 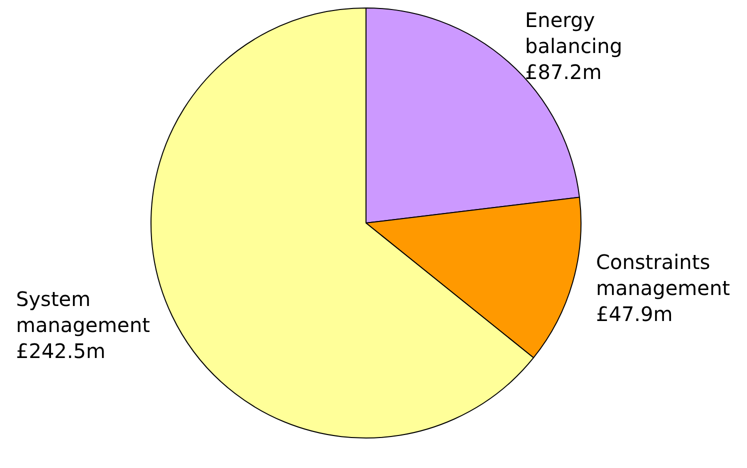 What do you see at coordinates (663, 275) in the screenshot?
I see `slice-label: Constraints management` at bounding box center [663, 275].